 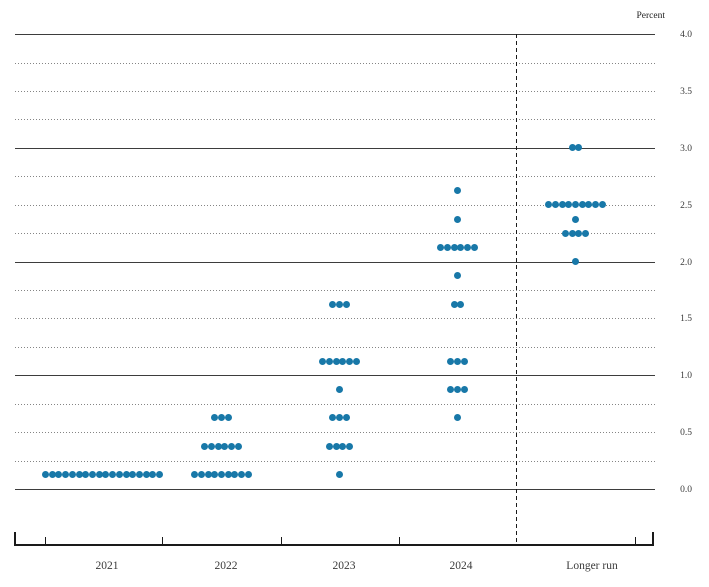 What do you see at coordinates (334, 545) in the screenshot?
I see `x-axis` at bounding box center [334, 545].